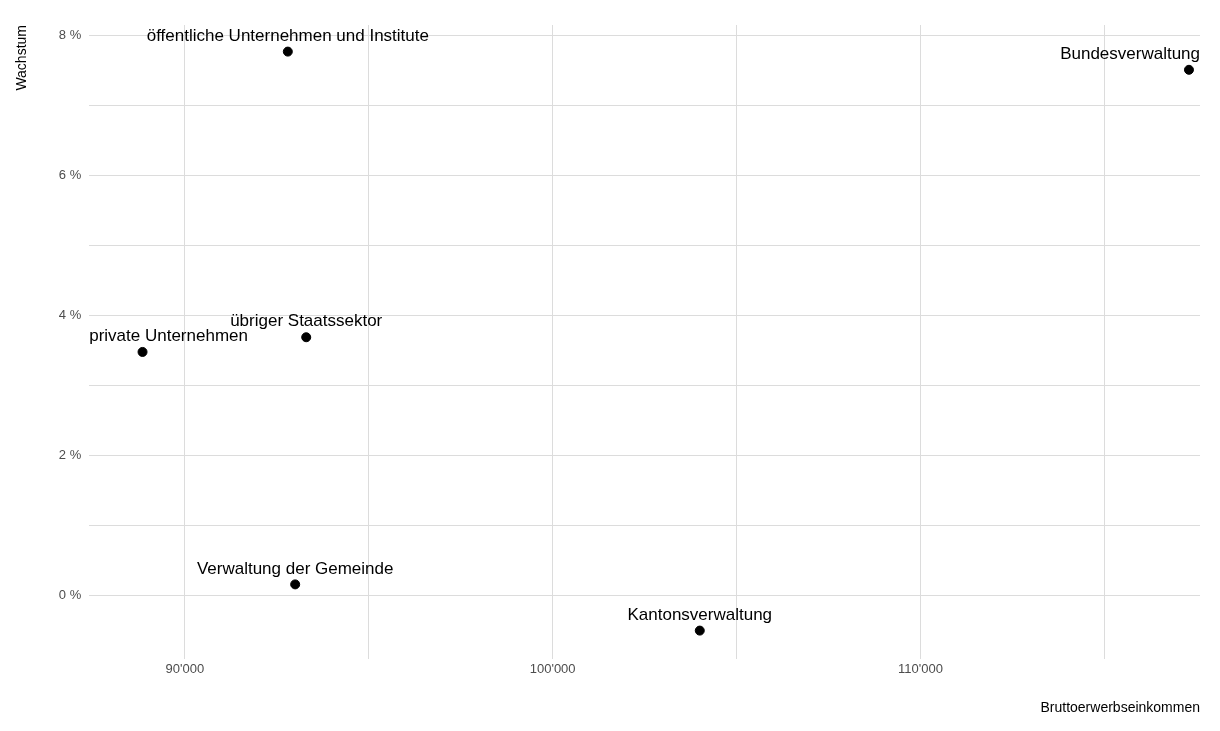 The width and height of the screenshot is (1220, 731). Describe the element at coordinates (21, 58) in the screenshot. I see `y-axis-title: Wachstum` at that location.